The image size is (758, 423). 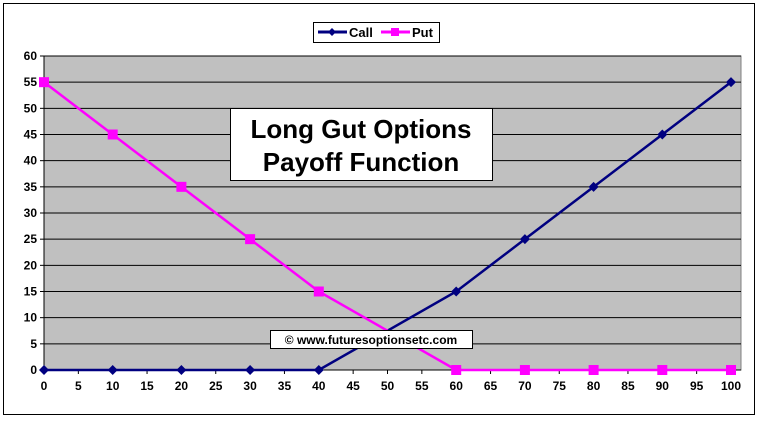 What do you see at coordinates (31, 82) in the screenshot?
I see `y-tick-label: 55` at bounding box center [31, 82].